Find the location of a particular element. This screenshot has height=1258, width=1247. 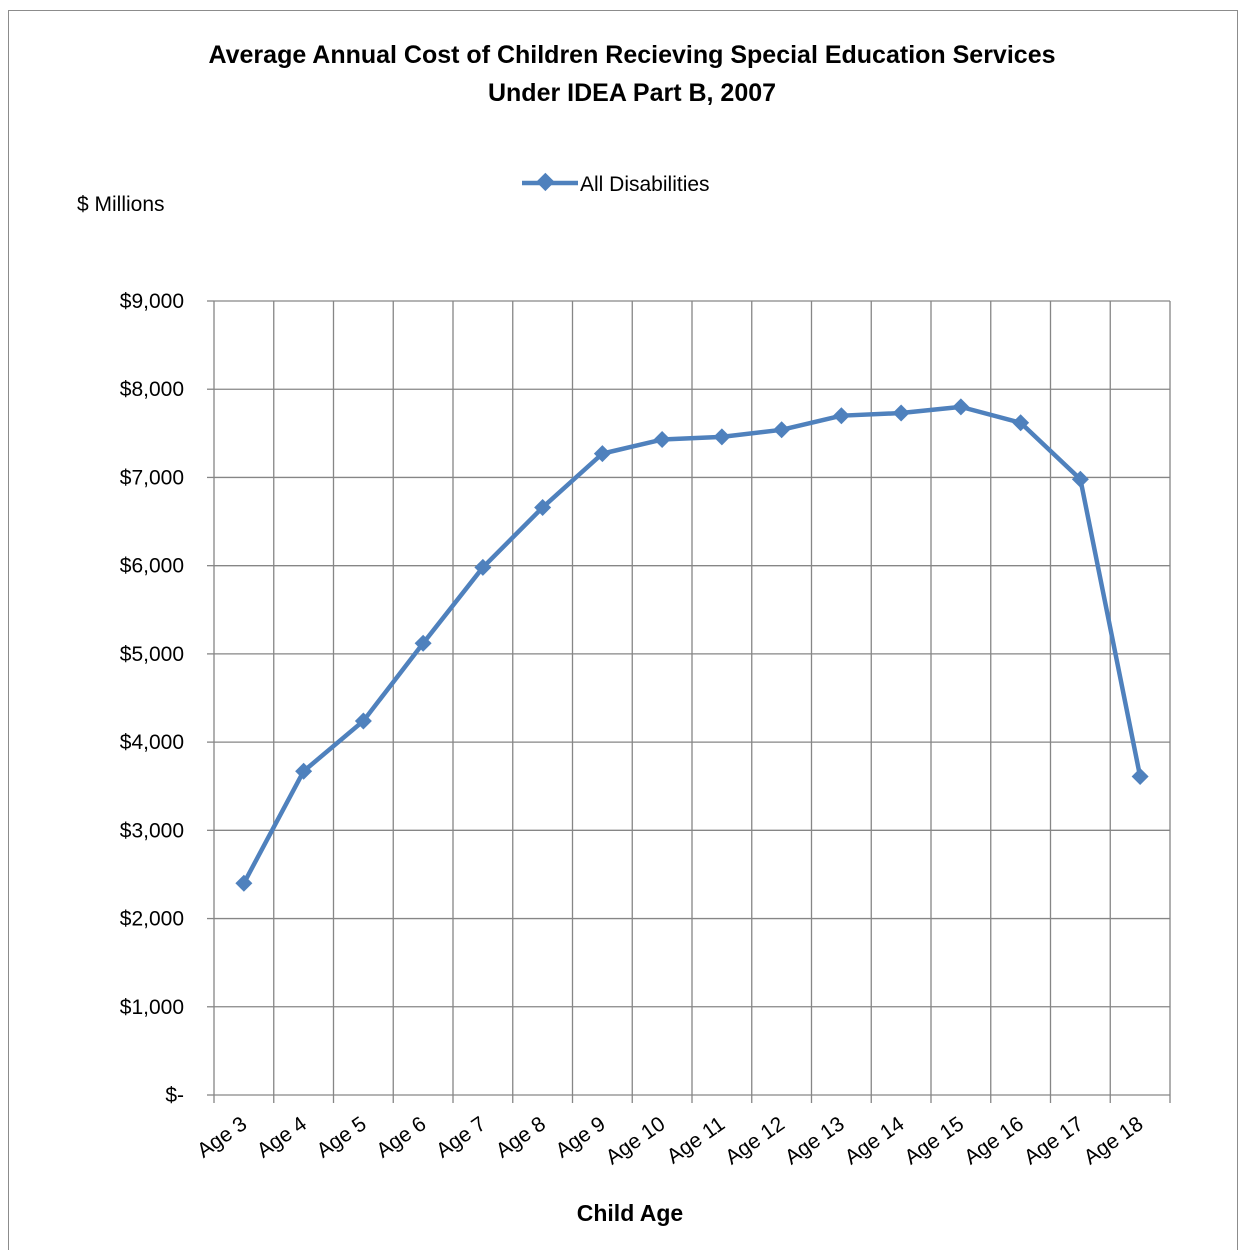

x-tick-label: Age 4 is located at coordinates (282, 1137).